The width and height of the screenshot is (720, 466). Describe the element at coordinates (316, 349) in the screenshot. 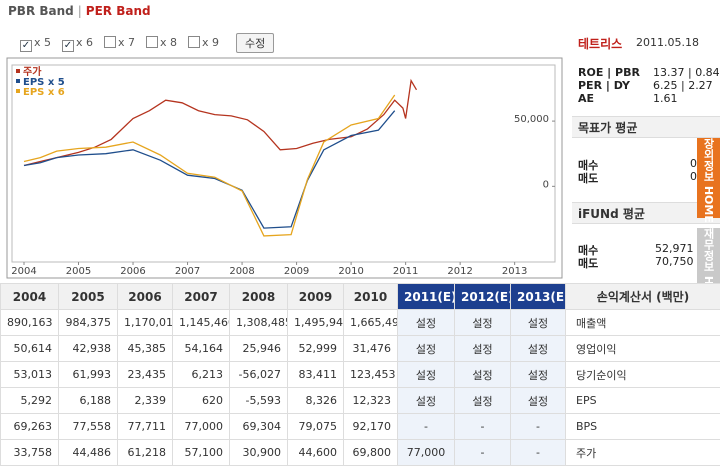

I see `cell: 52,999` at that location.